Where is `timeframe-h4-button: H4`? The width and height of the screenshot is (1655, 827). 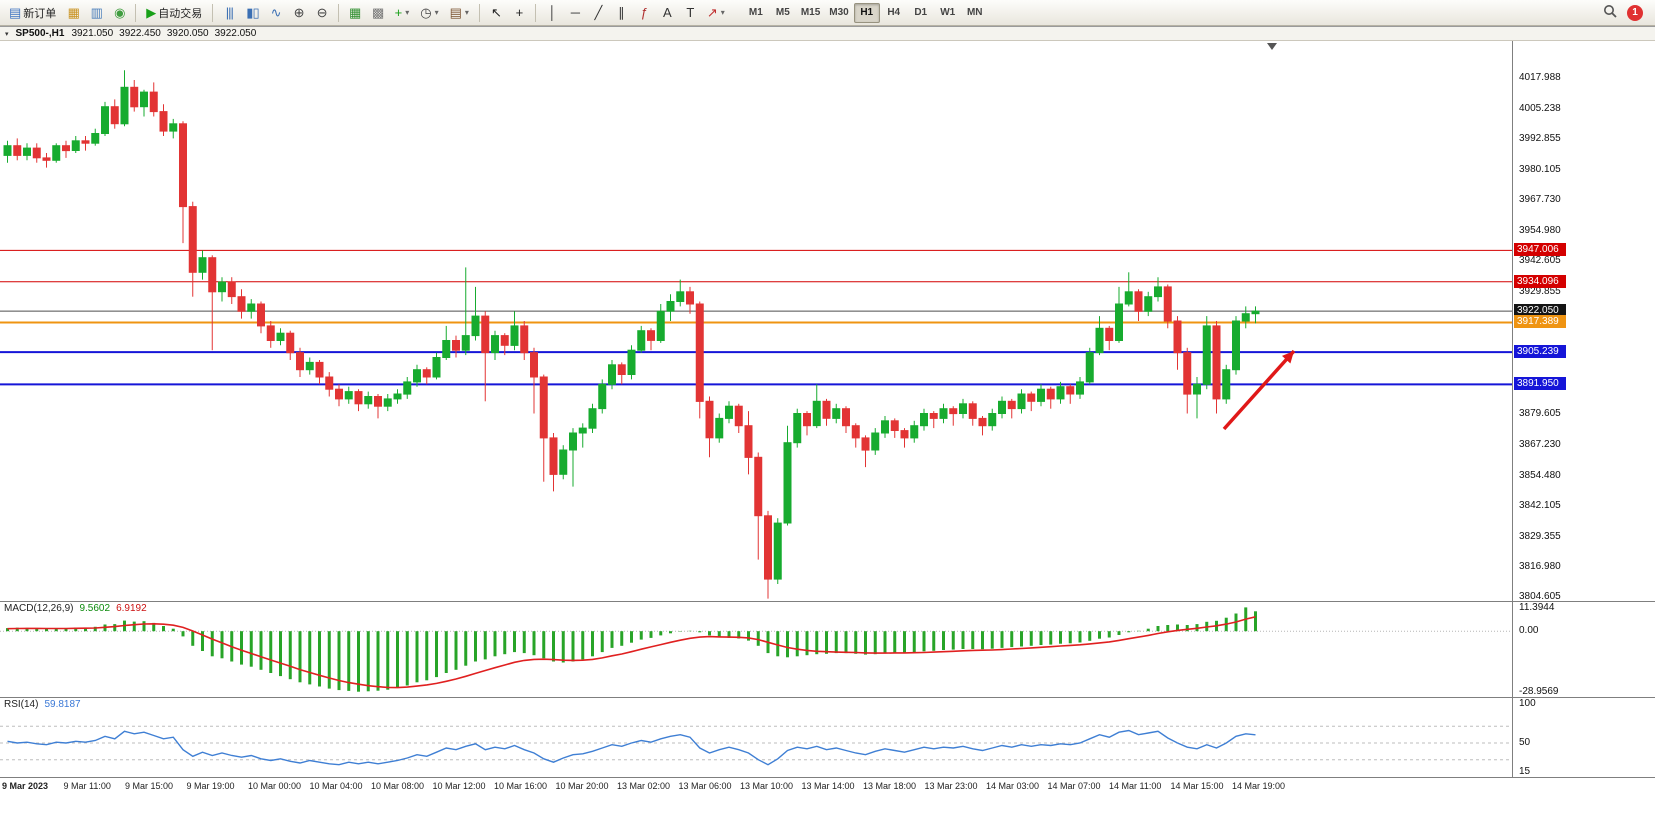
timeframe-h4-button: H4 is located at coordinates (894, 13).